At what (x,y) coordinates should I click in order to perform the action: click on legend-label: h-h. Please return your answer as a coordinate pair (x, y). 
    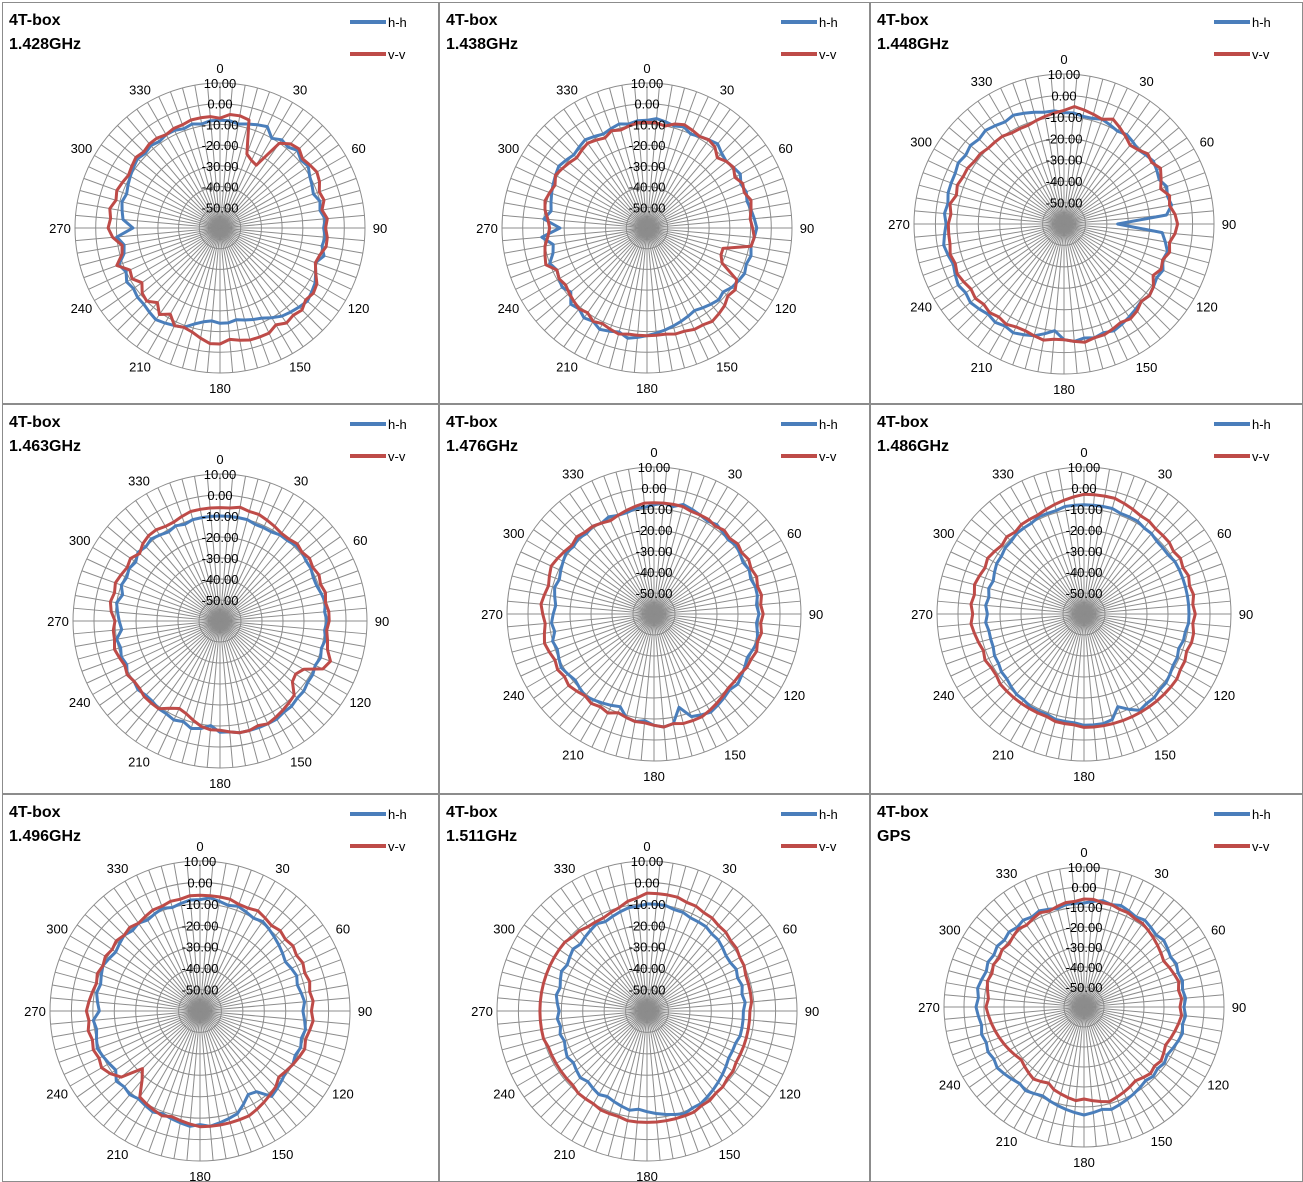
    Looking at the image, I should click on (828, 424).